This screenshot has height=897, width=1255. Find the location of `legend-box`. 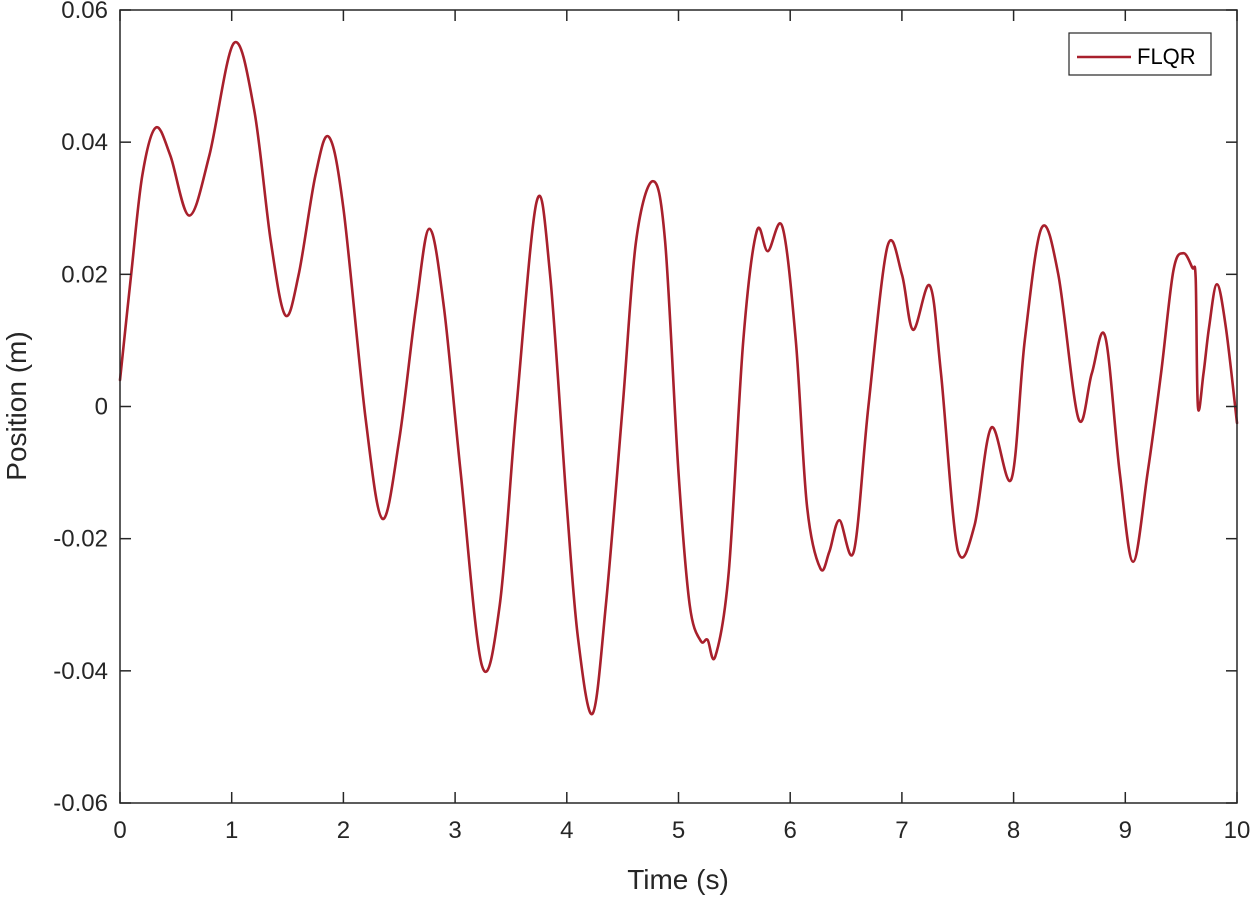

legend-box is located at coordinates (1140, 54).